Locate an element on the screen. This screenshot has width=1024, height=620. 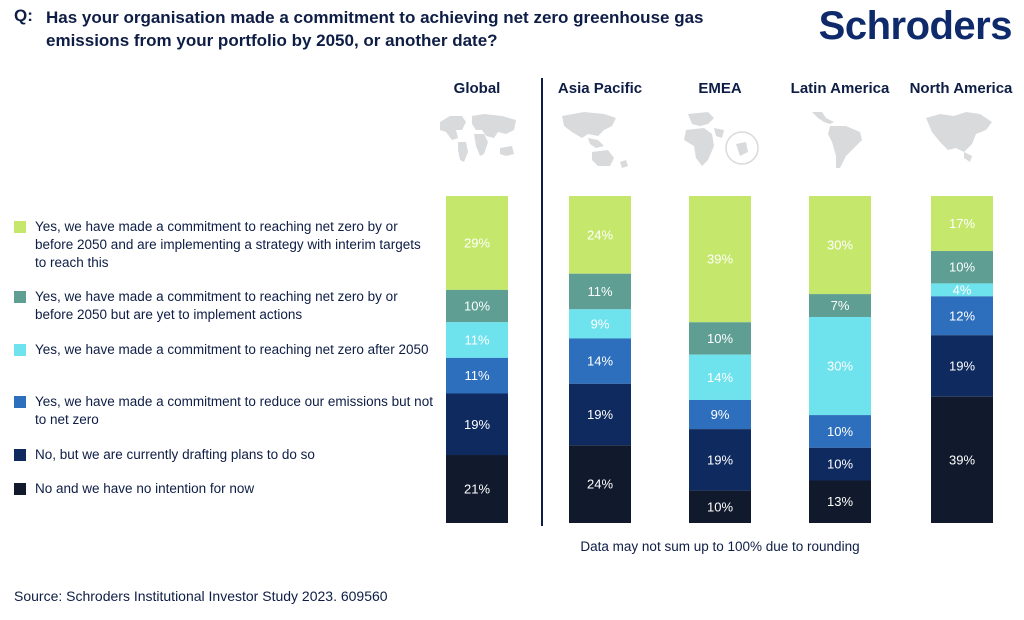
region-title-north-america: North America is located at coordinates (961, 88).